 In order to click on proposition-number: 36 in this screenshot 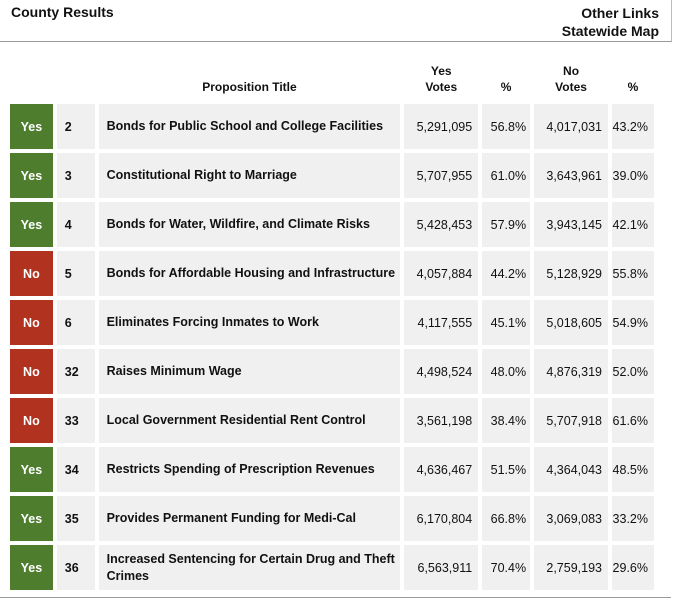, I will do `click(75, 567)`.